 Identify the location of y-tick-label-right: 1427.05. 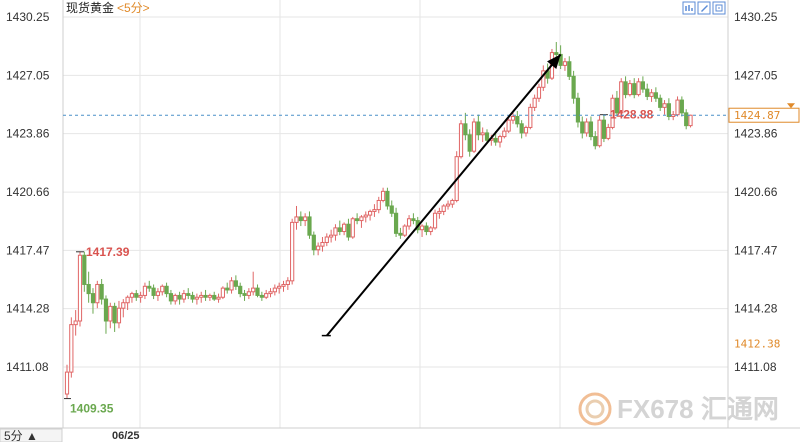
(756, 75).